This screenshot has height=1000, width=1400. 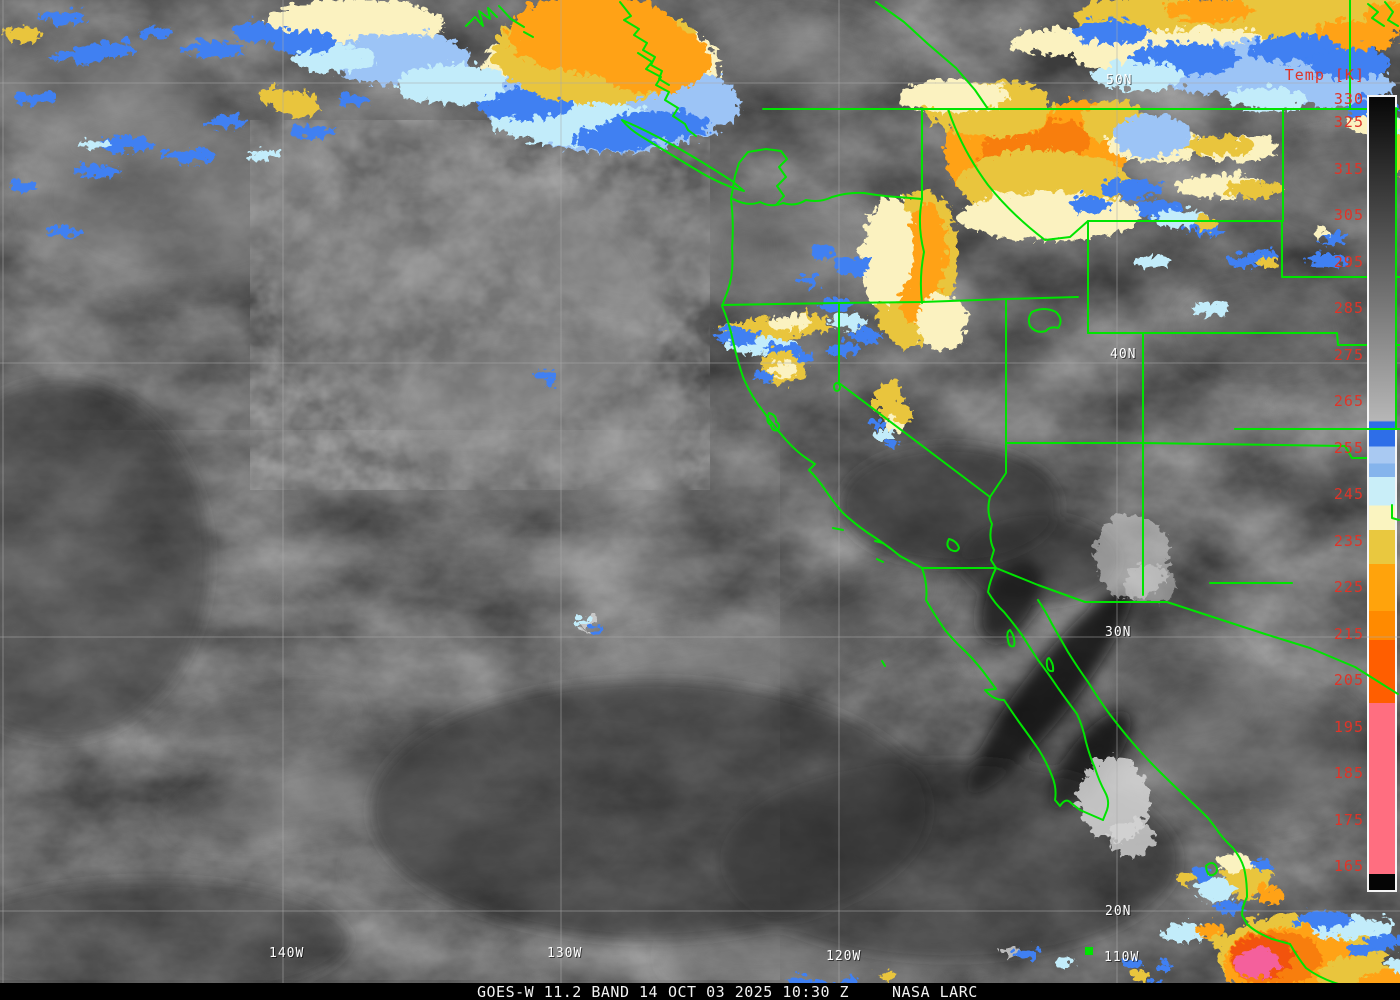 I want to click on cloud-band-oregon-idaho, so click(x=837, y=315).